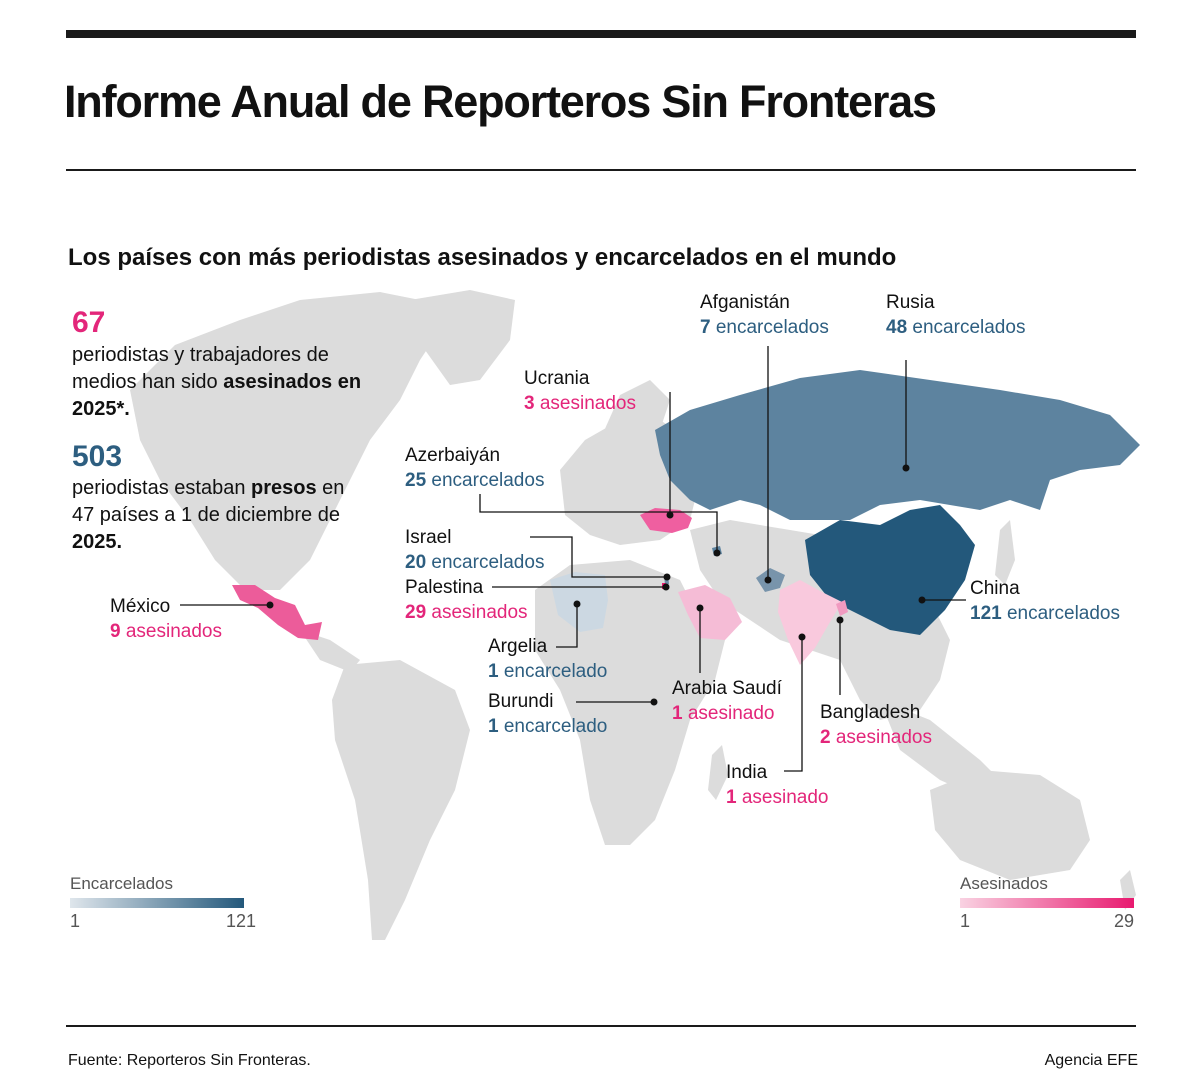  What do you see at coordinates (598, 557) in the screenshot?
I see `leader-israel` at bounding box center [598, 557].